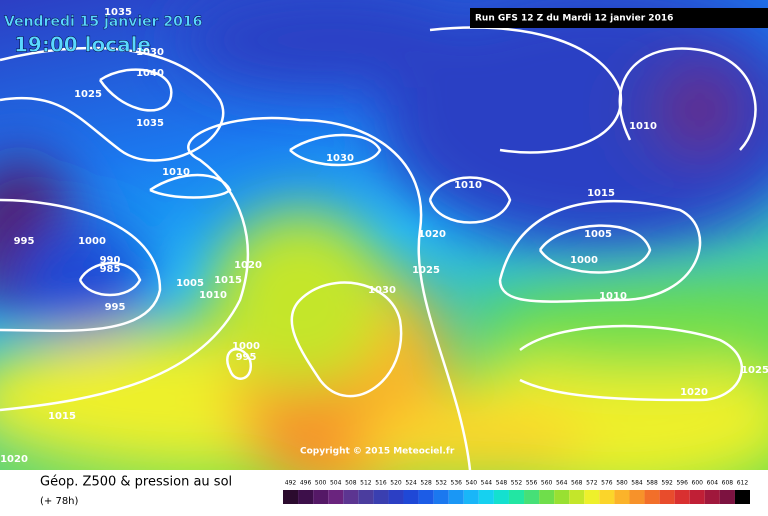 The width and height of the screenshot is (768, 516). Describe the element at coordinates (136, 482) in the screenshot. I see `footer-title: Géop. Z500 & pression au sol` at that location.